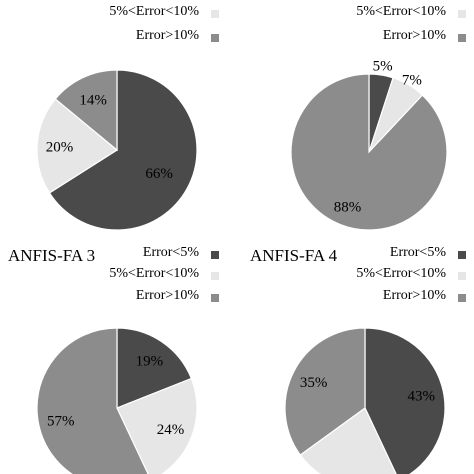  Describe the element at coordinates (61, 422) in the screenshot. I see `slice-data-label: 57%` at that location.